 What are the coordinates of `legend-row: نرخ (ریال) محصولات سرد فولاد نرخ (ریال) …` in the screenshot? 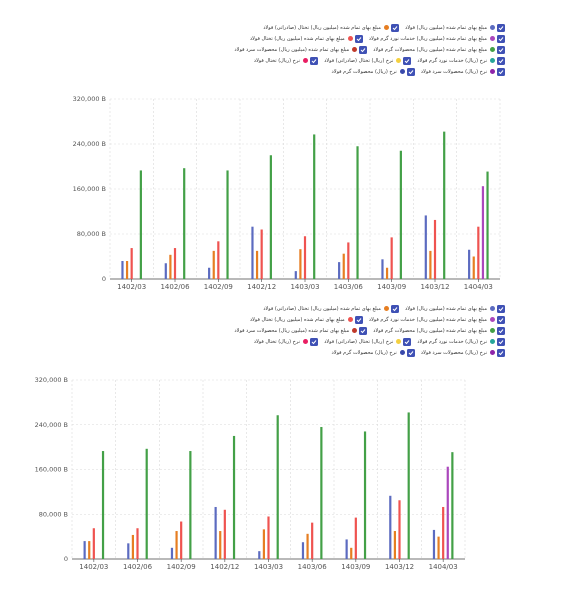 It's located at (366, 352).